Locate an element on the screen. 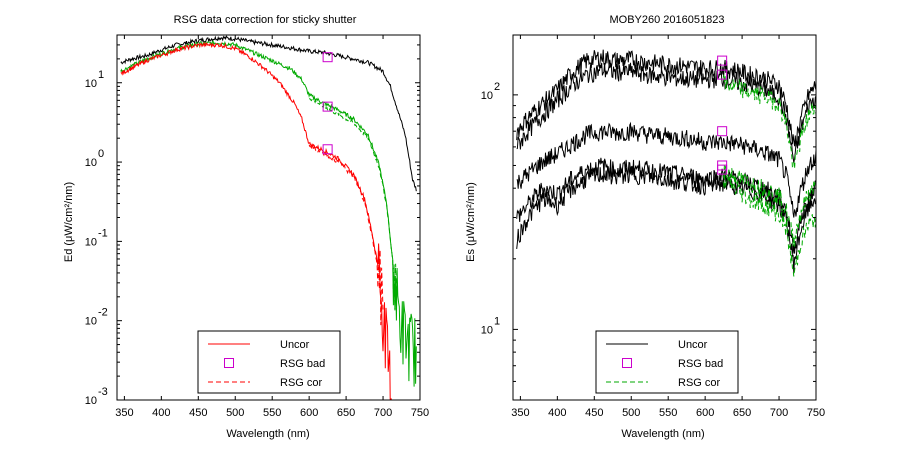  right-x-tick-label: 550 is located at coordinates (668, 413).